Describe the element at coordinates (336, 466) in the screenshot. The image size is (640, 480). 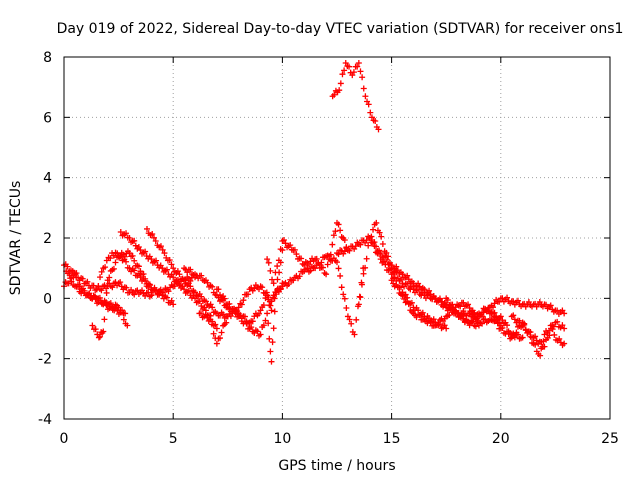
I see `x-axis-label: GPS time / hours` at that location.